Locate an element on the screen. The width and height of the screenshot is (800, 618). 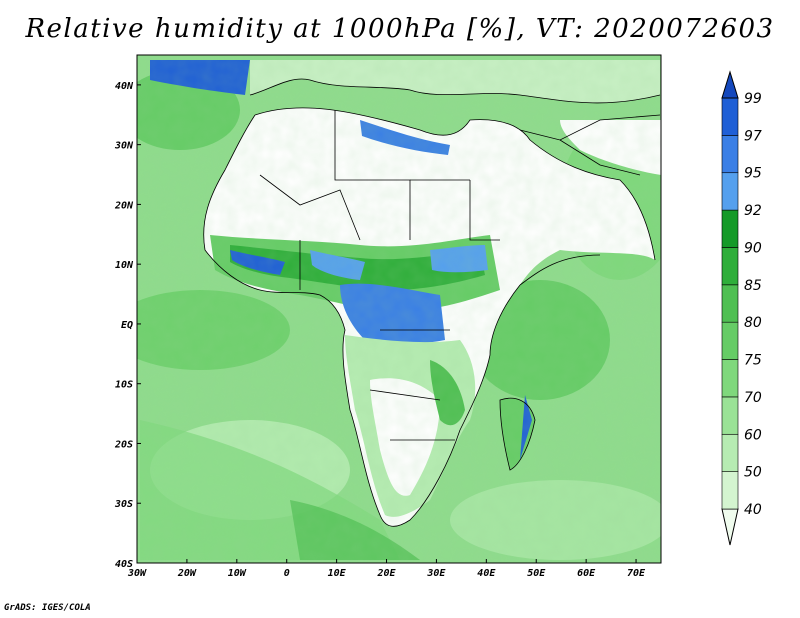
lon-tick-label: 50E is located at coordinates (536, 573).